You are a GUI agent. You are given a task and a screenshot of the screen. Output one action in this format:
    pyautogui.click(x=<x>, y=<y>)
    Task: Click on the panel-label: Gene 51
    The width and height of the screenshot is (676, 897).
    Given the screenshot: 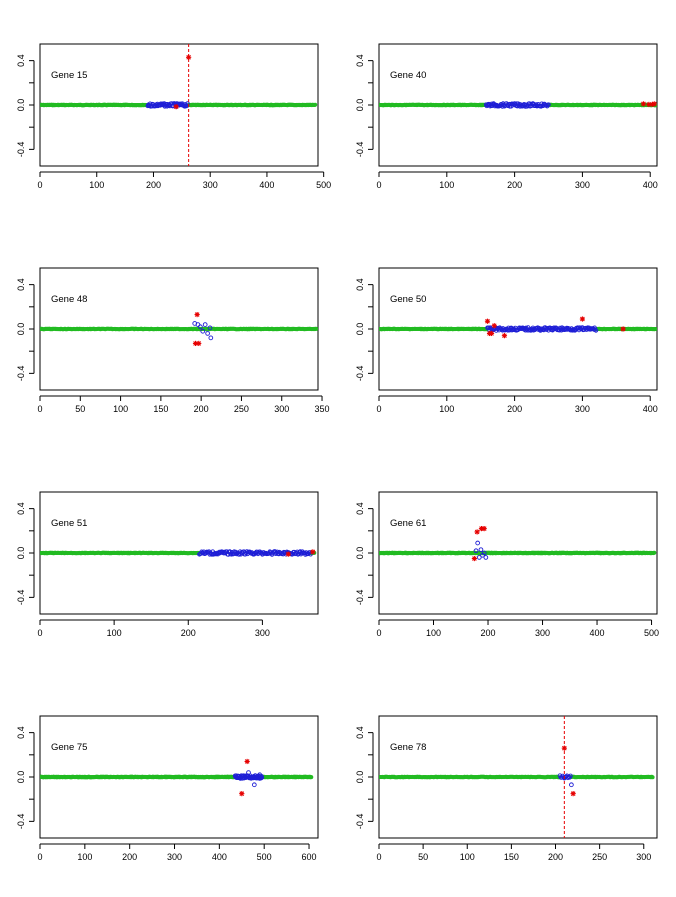 What is the action you would take?
    pyautogui.click(x=69, y=523)
    